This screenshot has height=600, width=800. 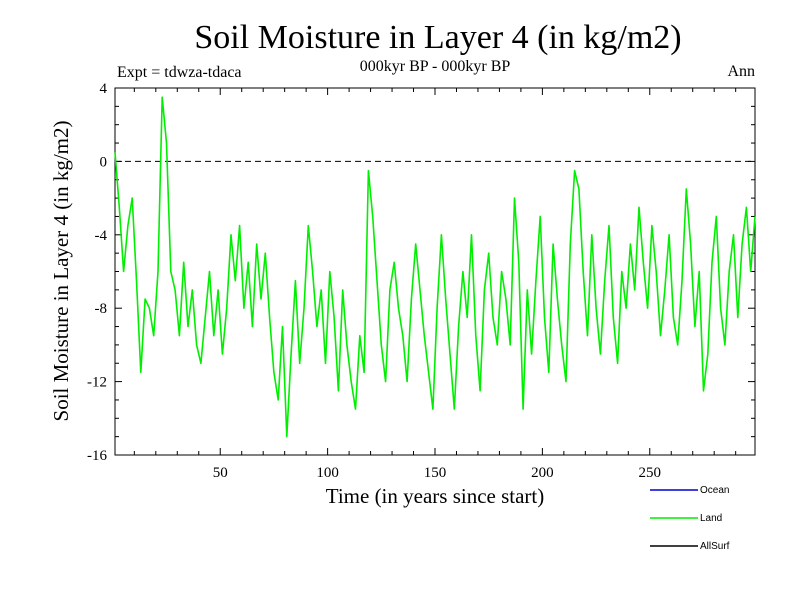 I want to click on x-axis-label: Time (in years since start), so click(x=435, y=496).